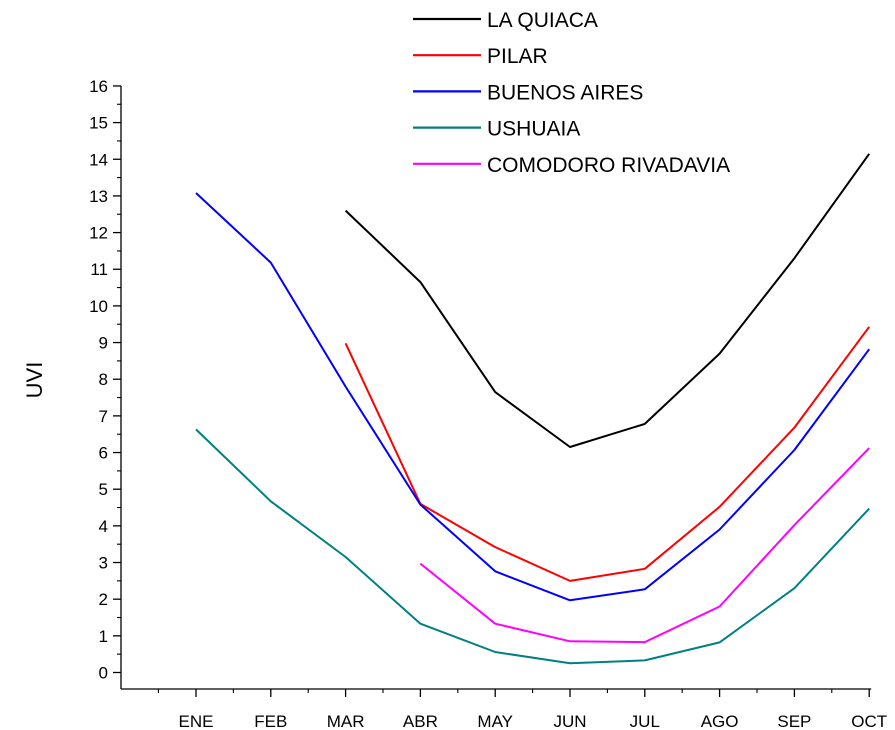 This screenshot has height=730, width=895. I want to click on y-tick-label: 7, so click(103, 416).